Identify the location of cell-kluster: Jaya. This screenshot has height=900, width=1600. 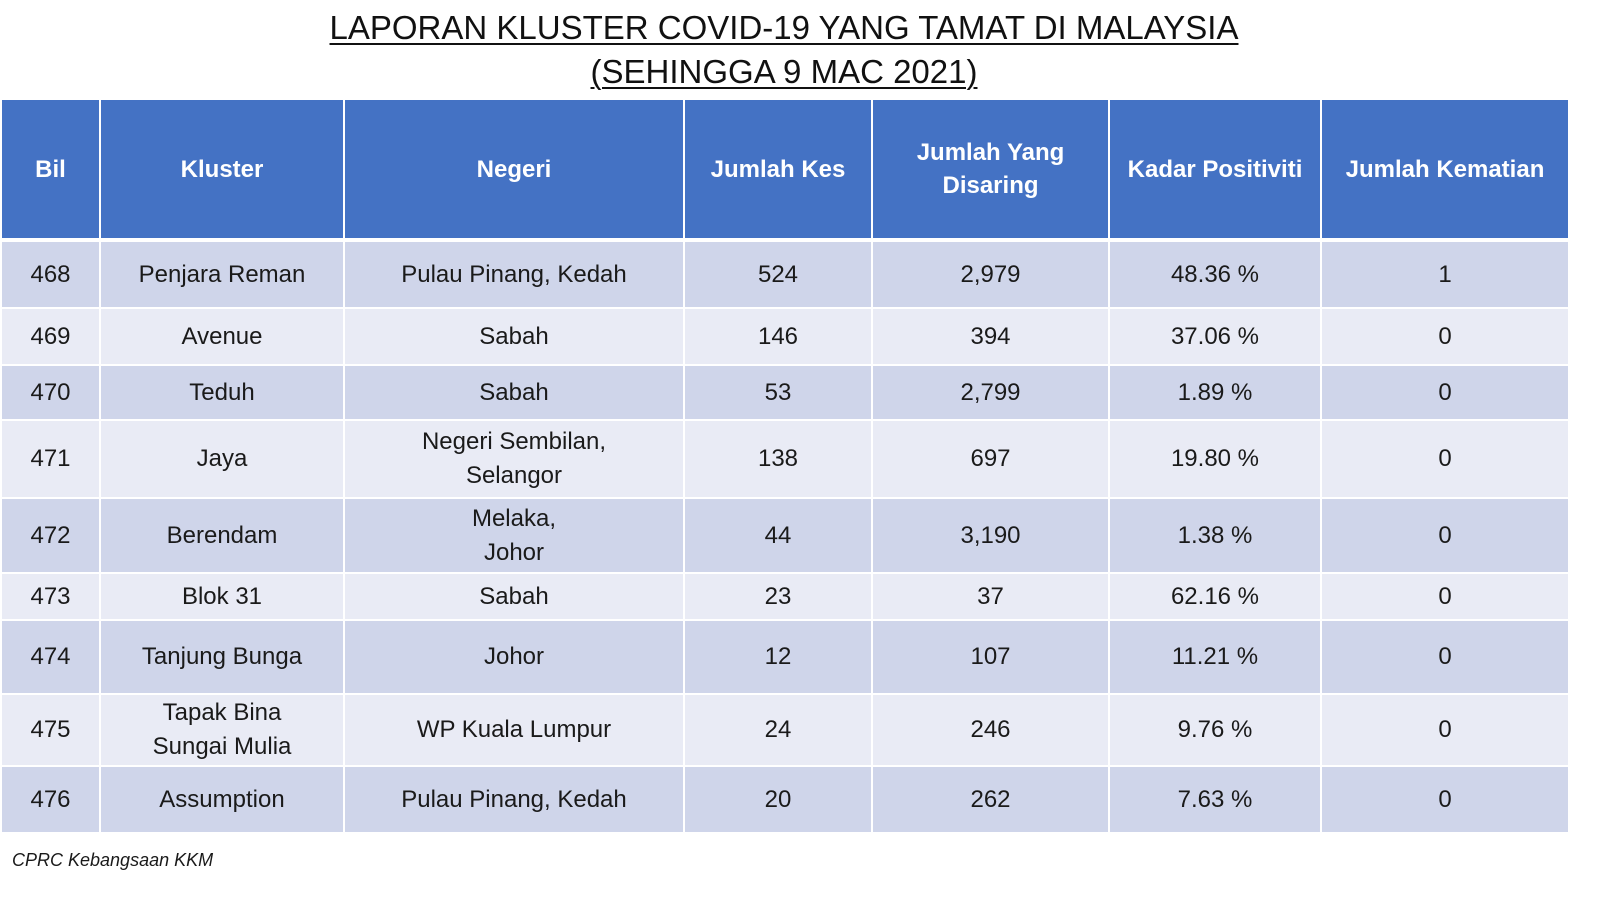
(222, 459).